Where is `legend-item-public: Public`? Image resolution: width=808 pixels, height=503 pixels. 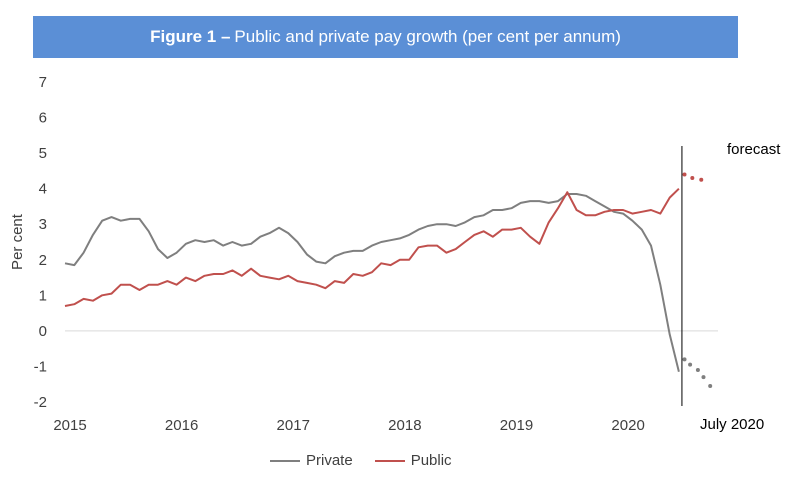
legend-item-public: Public is located at coordinates (413, 460).